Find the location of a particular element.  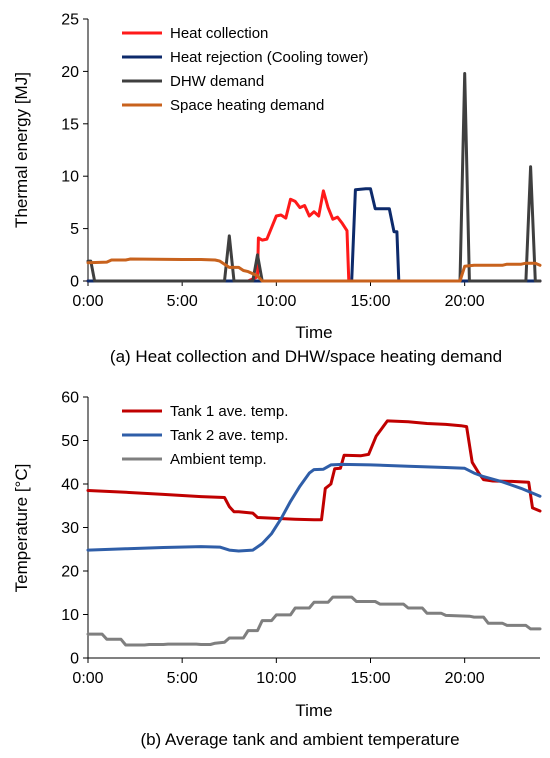

chart-a-x-tick-label: 20:00 is located at coordinates (465, 301).